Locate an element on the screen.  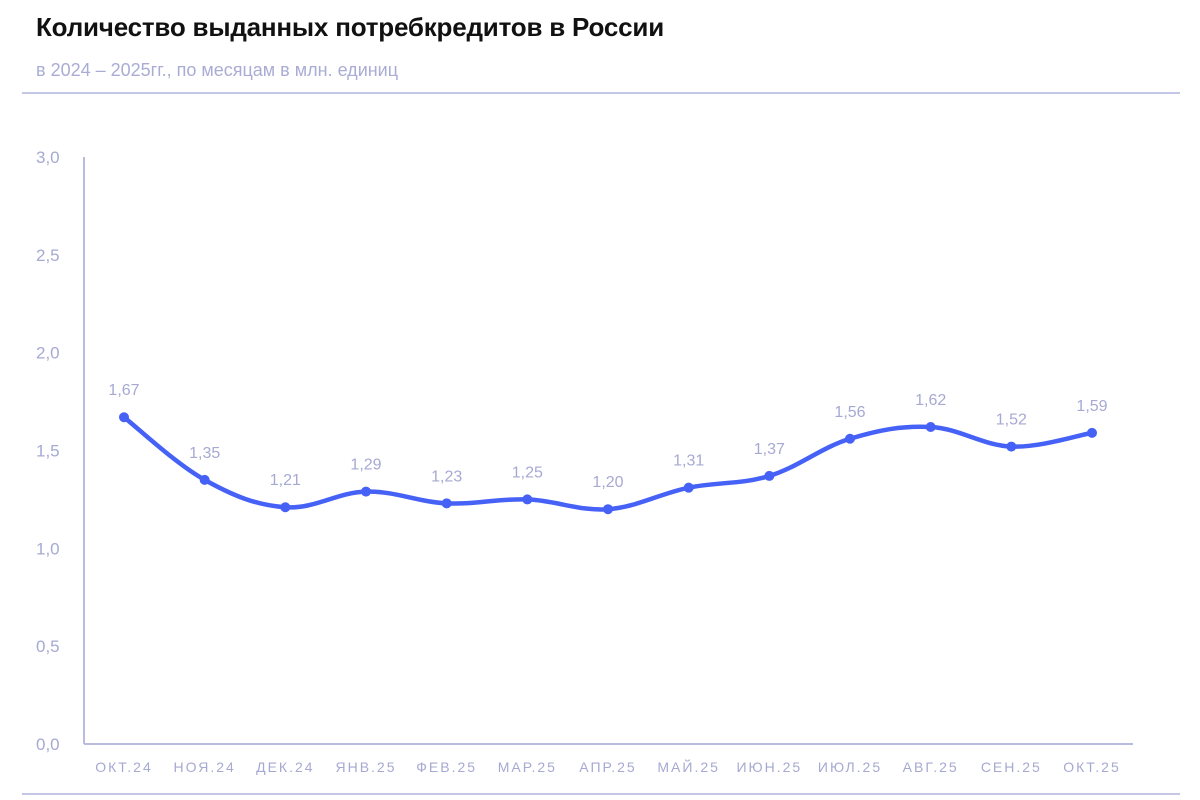
y-tick-label: 3,0 is located at coordinates (48, 157).